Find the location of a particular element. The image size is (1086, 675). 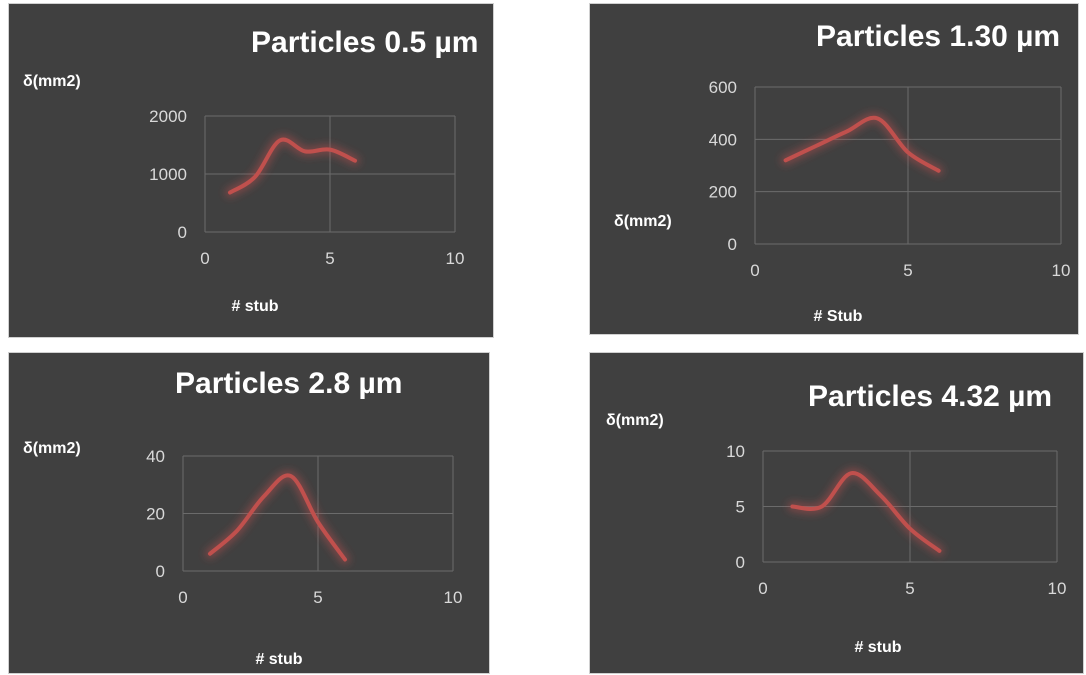

chart-title: Particles 0.5 µm is located at coordinates (364, 42).